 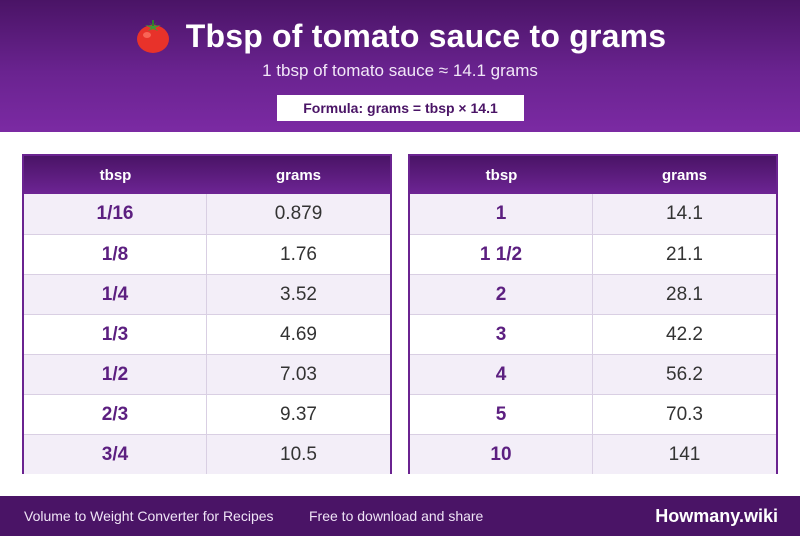 I want to click on tbsp-cell: 3/4, so click(x=115, y=454).